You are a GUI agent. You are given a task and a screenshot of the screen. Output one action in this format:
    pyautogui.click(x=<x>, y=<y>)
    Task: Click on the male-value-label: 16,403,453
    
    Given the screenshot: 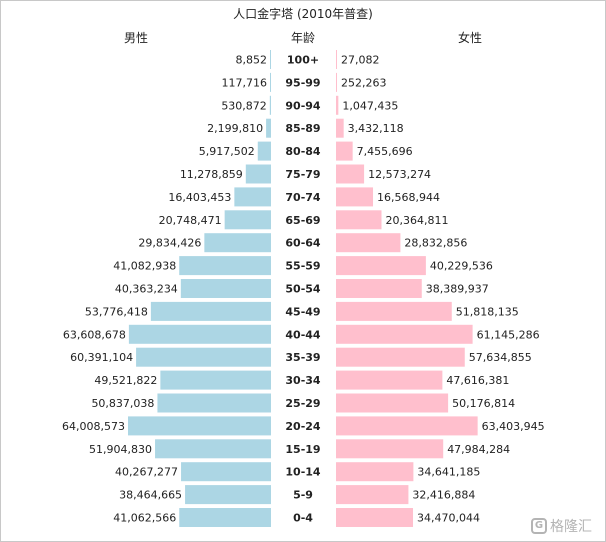 What is the action you would take?
    pyautogui.click(x=199, y=197)
    